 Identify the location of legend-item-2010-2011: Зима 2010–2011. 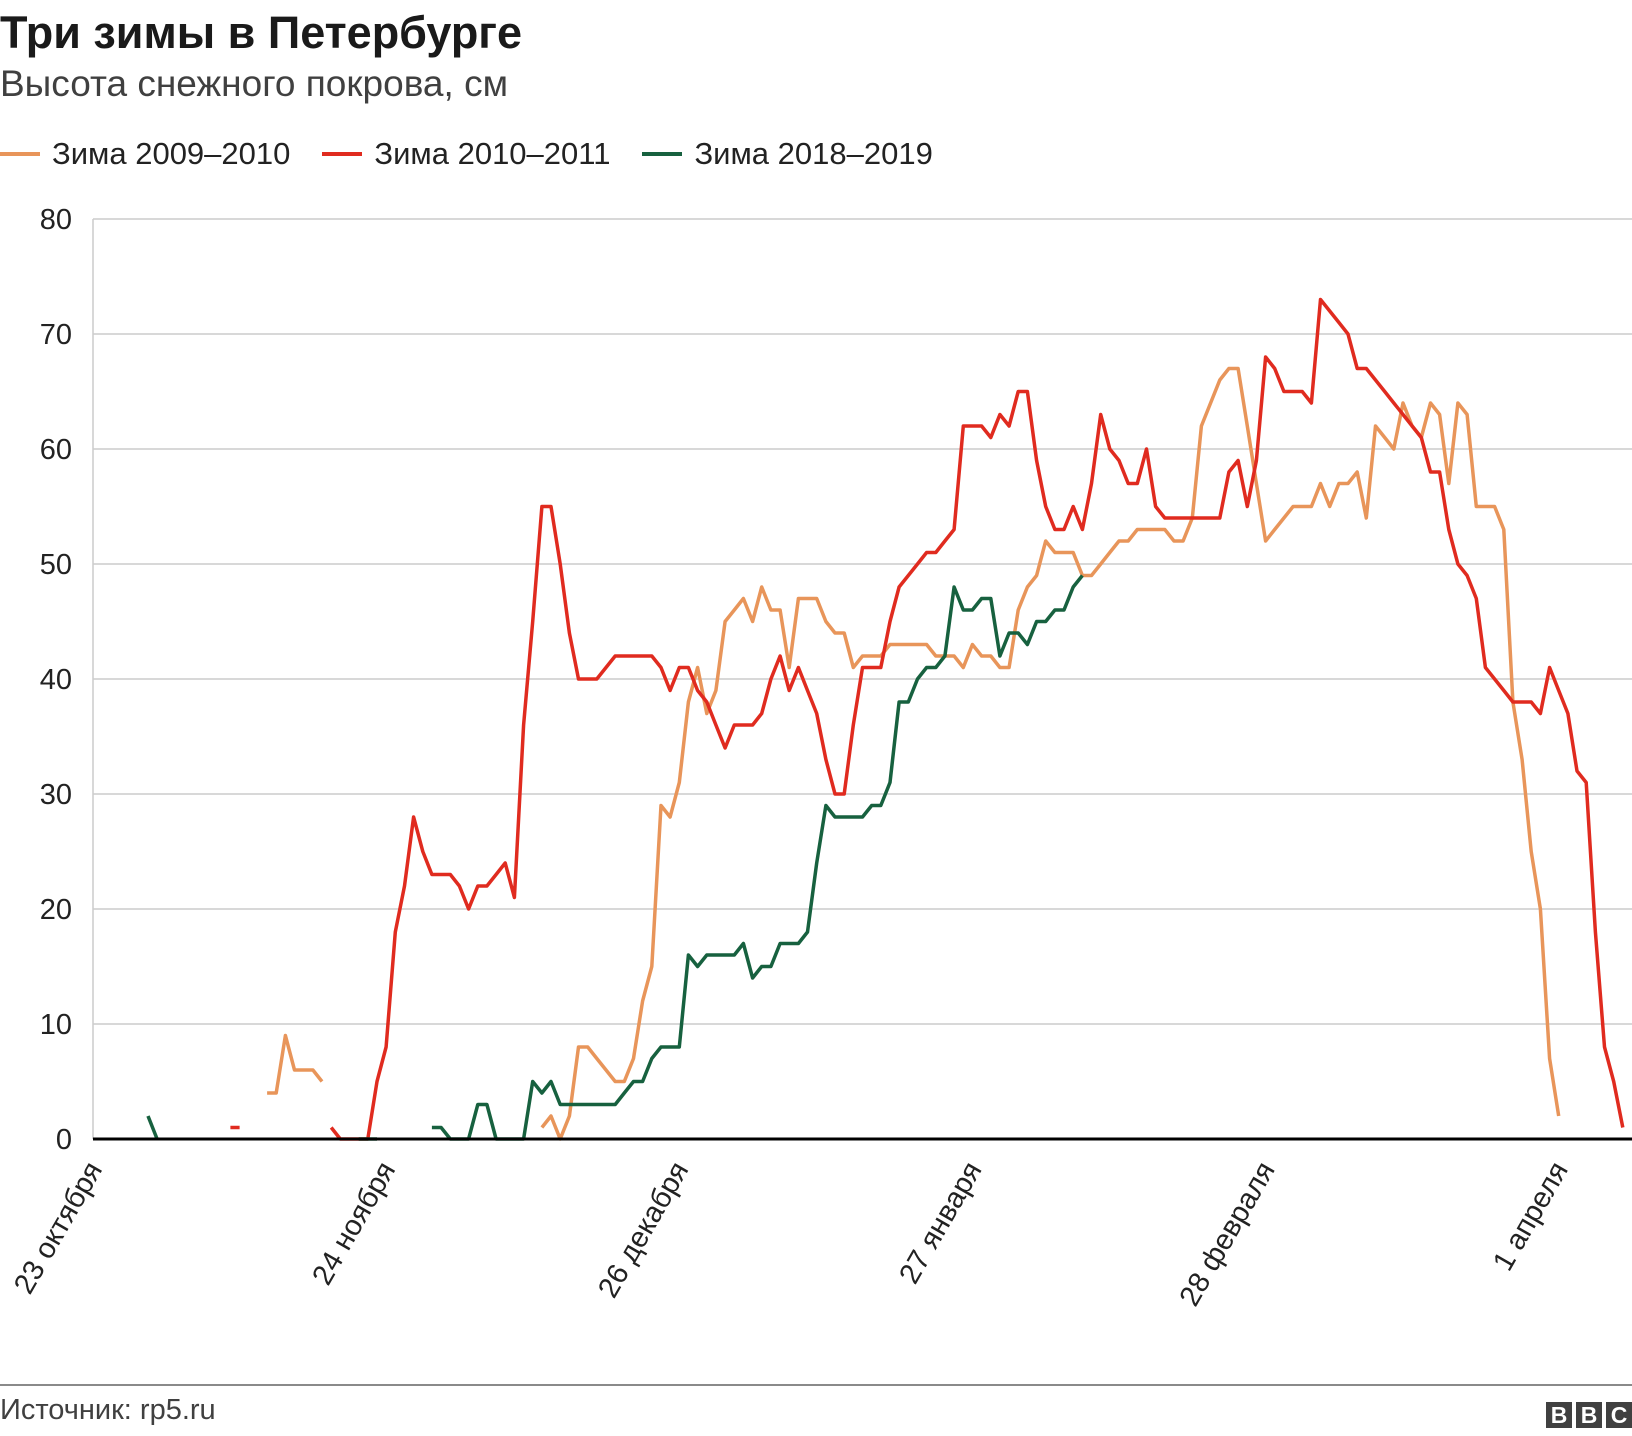
(466, 154).